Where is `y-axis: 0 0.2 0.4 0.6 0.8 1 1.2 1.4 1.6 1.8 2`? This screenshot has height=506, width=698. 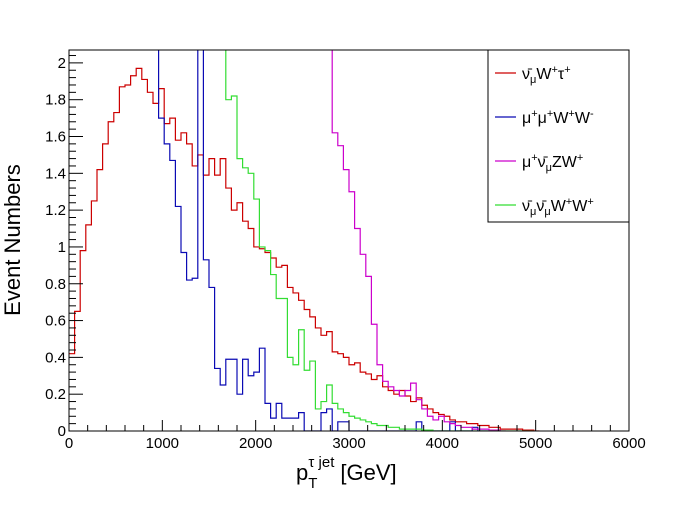
y-axis: 0 0.2 0.4 0.6 0.8 1 1.2 1.4 1.6 1.8 2 is located at coordinates (64, 247).